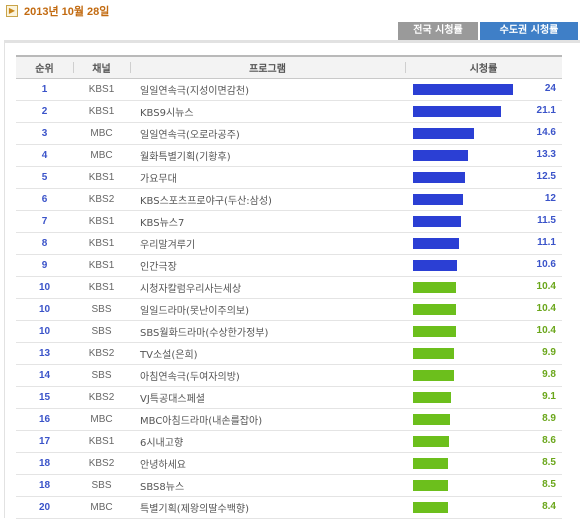 This screenshot has height=519, width=580. What do you see at coordinates (483, 375) in the screenshot?
I see `rating-cell: 9.8` at bounding box center [483, 375].